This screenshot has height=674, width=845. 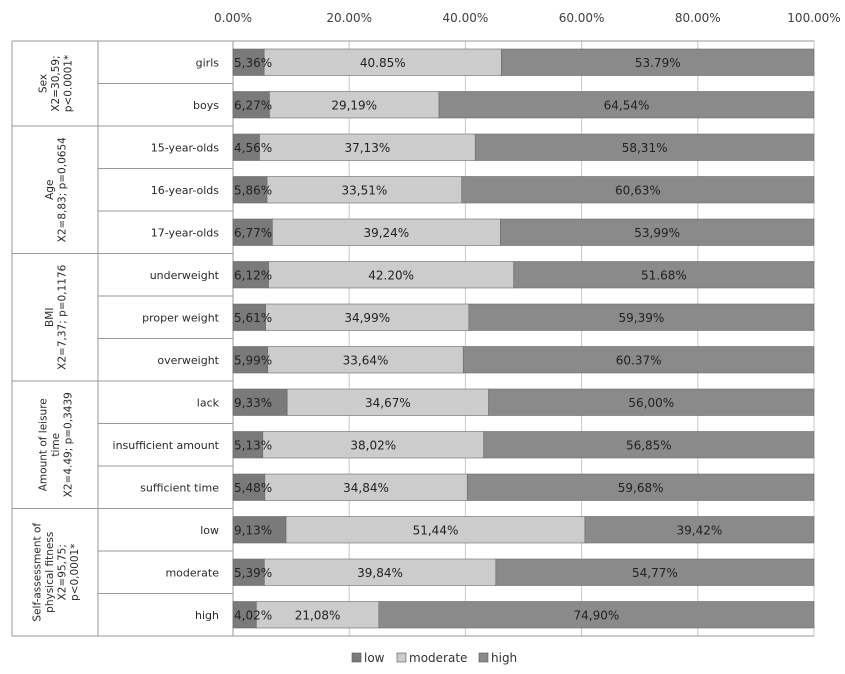 What do you see at coordinates (597, 615) in the screenshot?
I see `data-label: 74,90%` at bounding box center [597, 615].